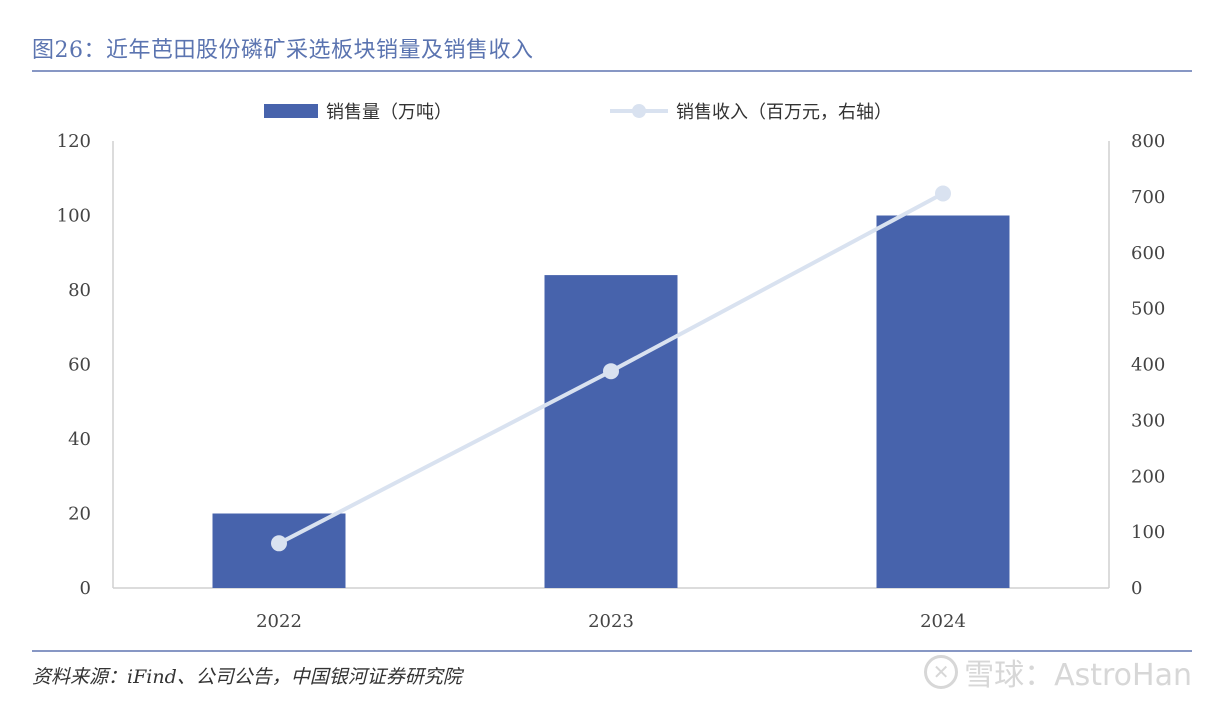 The image size is (1228, 706). I want to click on legend-swatch-sales-revenue-marker, so click(639, 111).